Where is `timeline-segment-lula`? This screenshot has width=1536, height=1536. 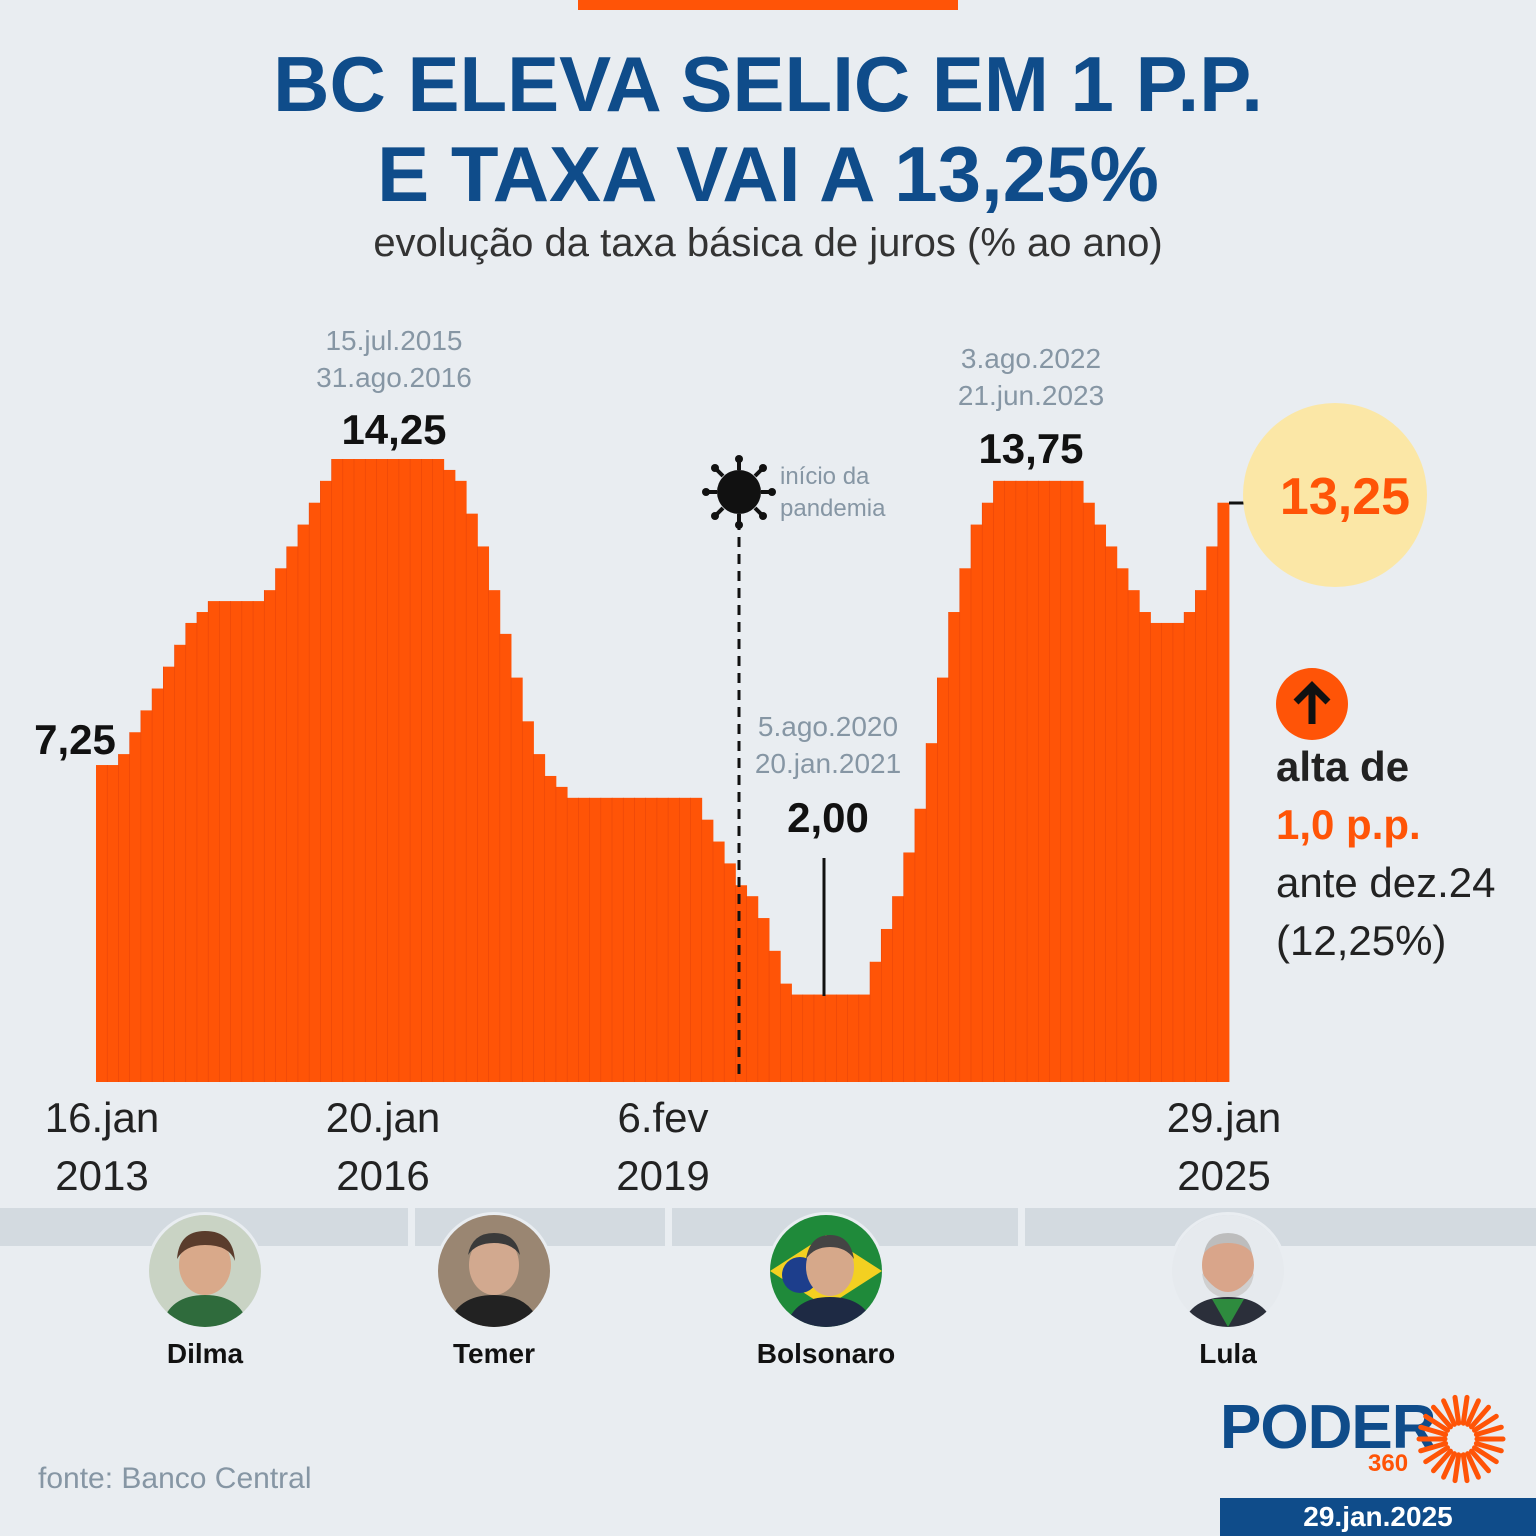 timeline-segment-lula is located at coordinates (1280, 1227).